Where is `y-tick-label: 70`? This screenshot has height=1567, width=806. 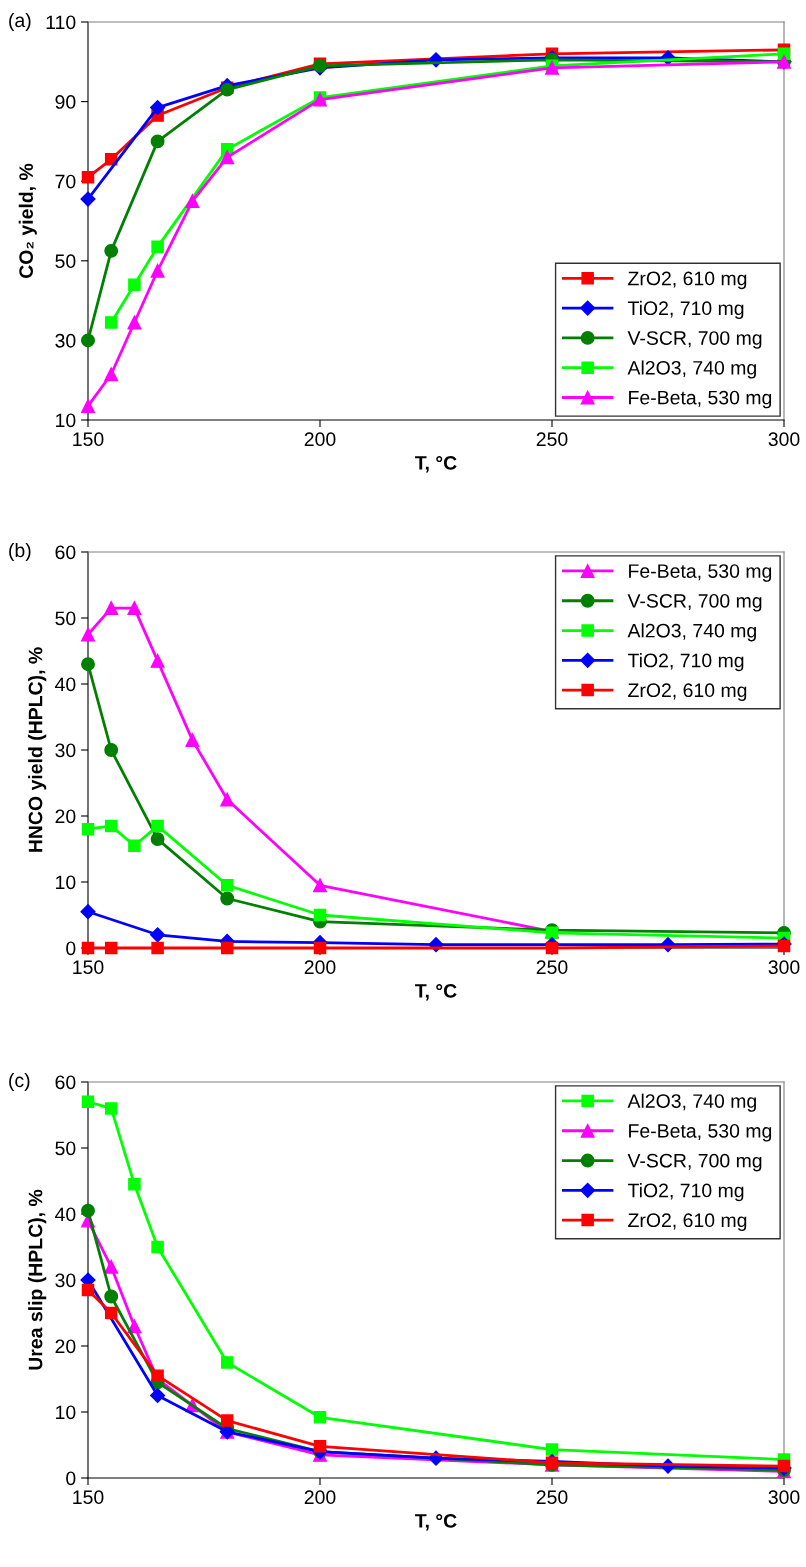
y-tick-label: 70 is located at coordinates (65, 181).